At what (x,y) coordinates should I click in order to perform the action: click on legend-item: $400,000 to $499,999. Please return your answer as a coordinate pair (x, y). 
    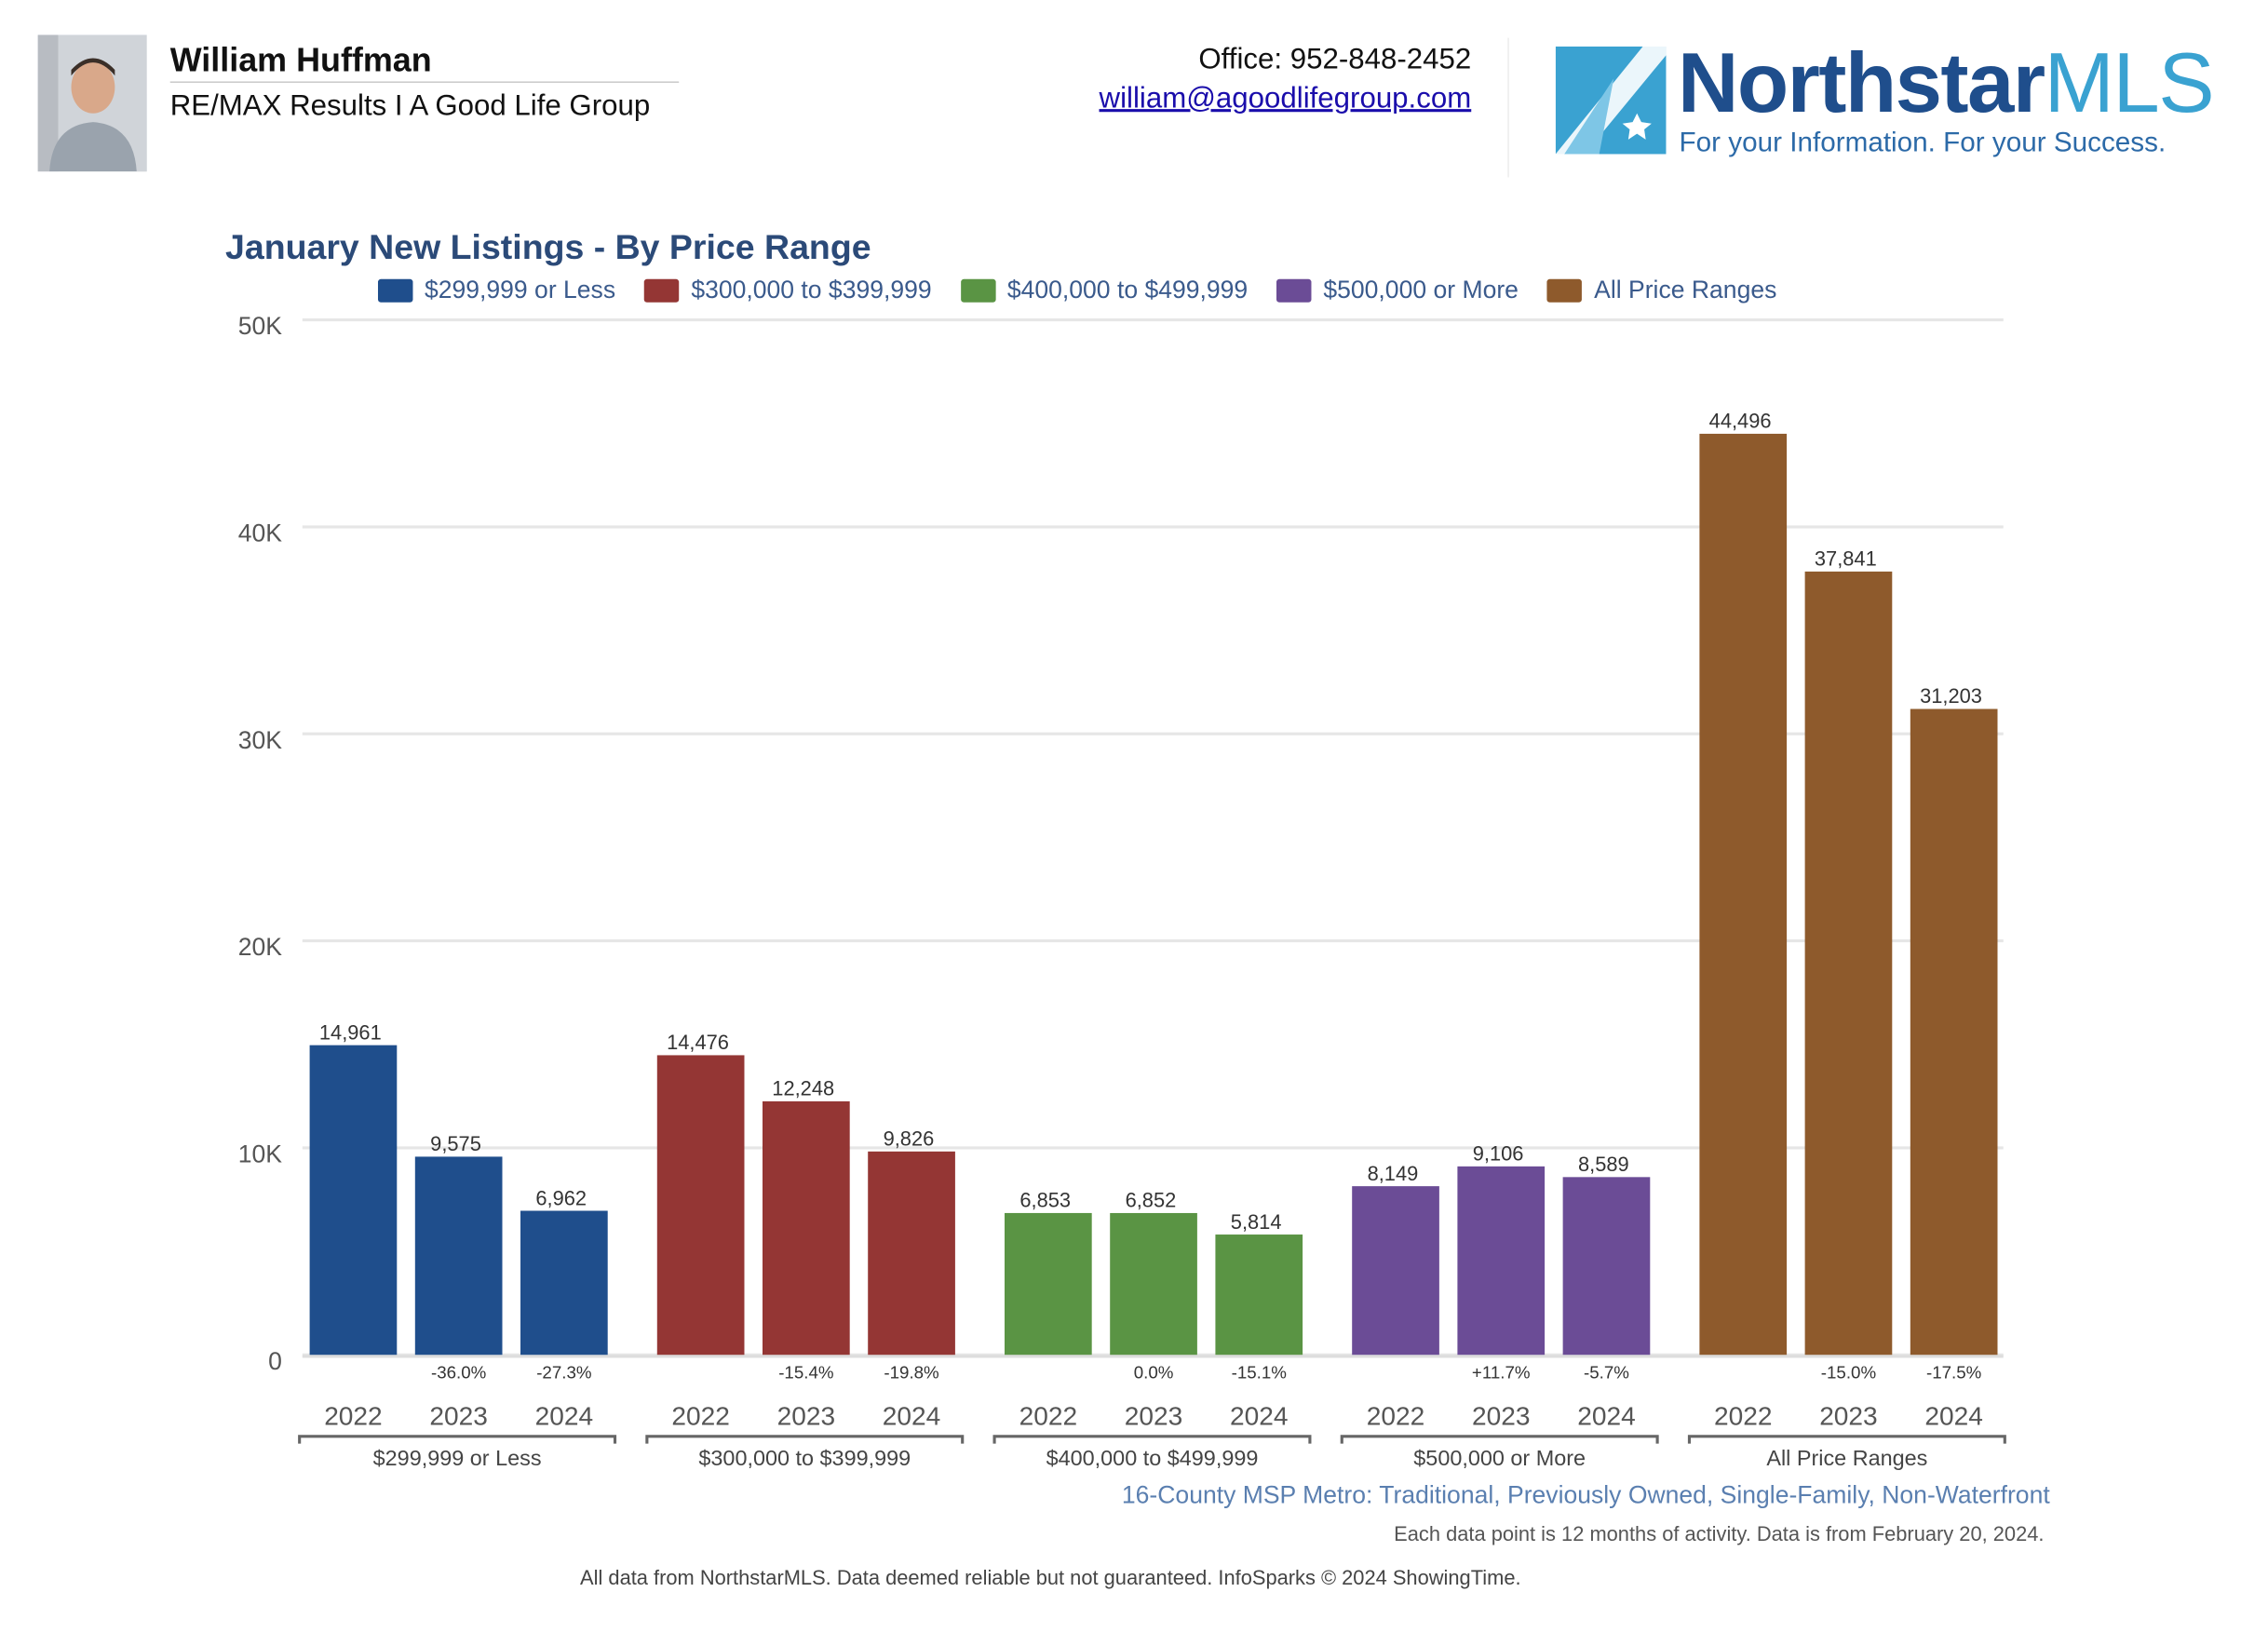
    Looking at the image, I should click on (1105, 290).